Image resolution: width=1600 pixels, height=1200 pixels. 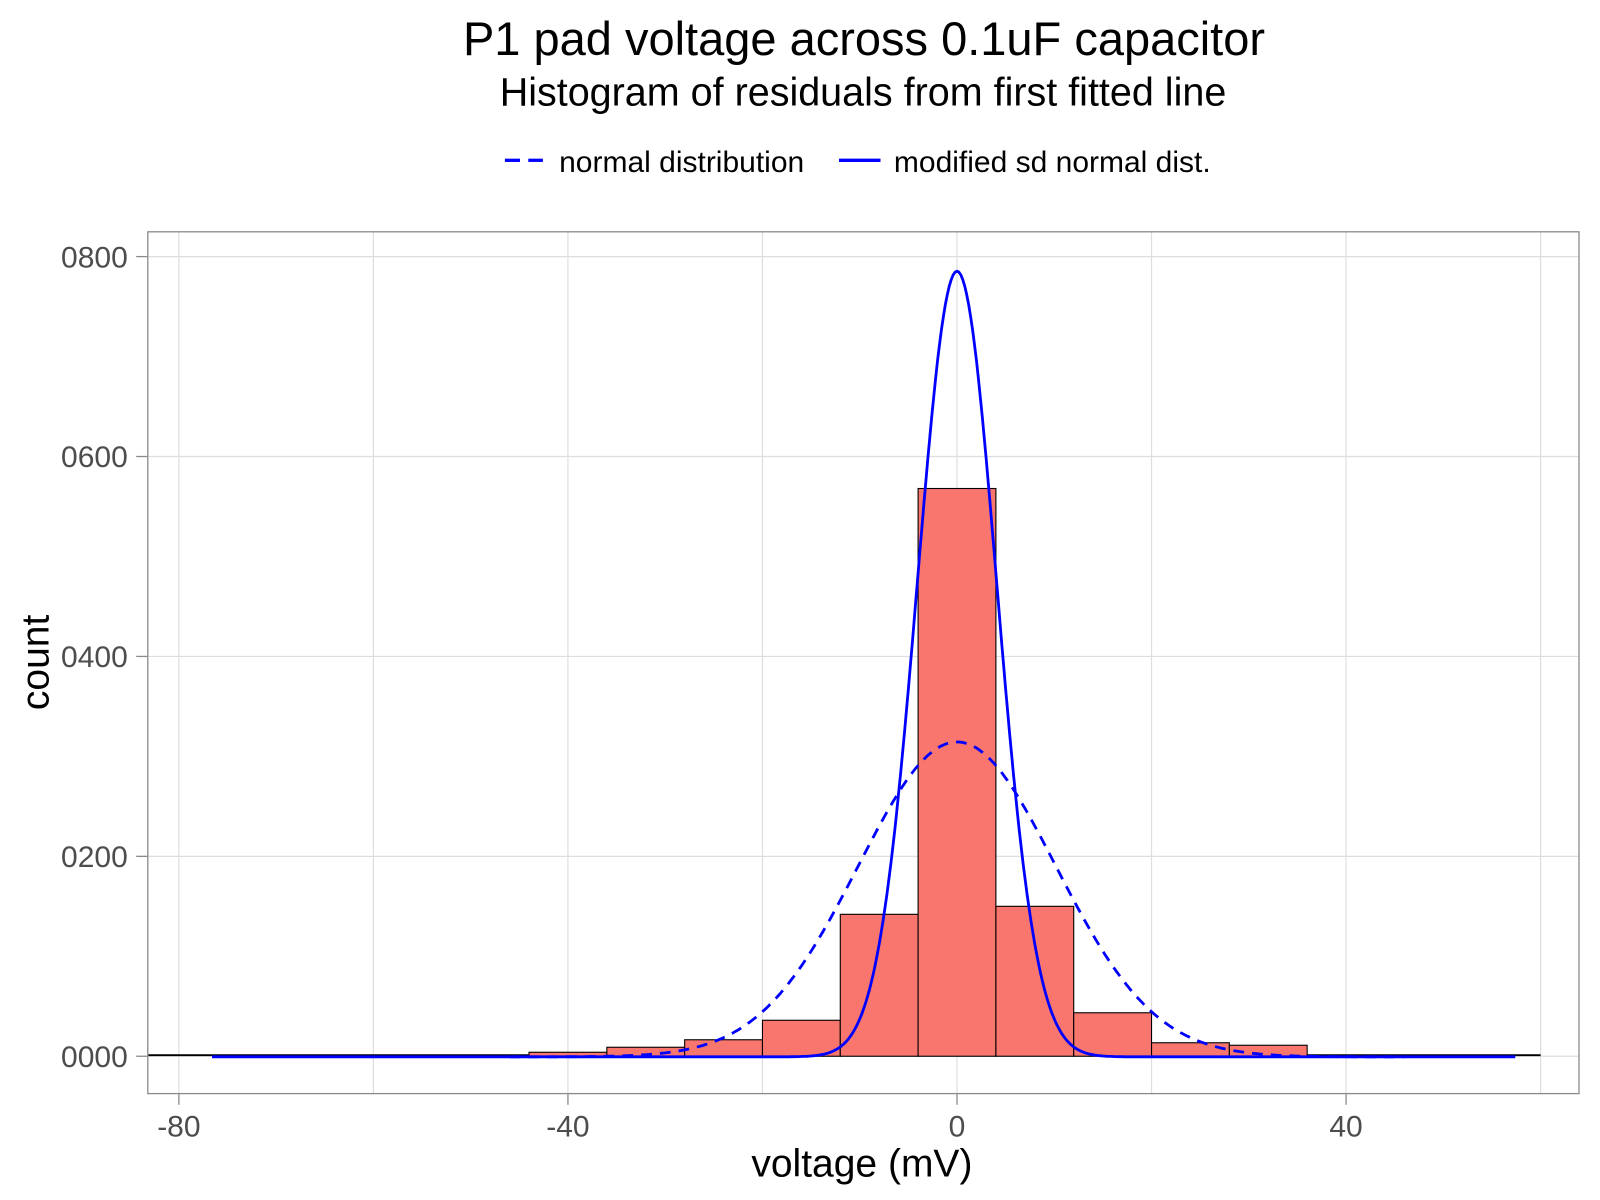 What do you see at coordinates (94, 257) in the screenshot?
I see `svg-text: 0800` at bounding box center [94, 257].